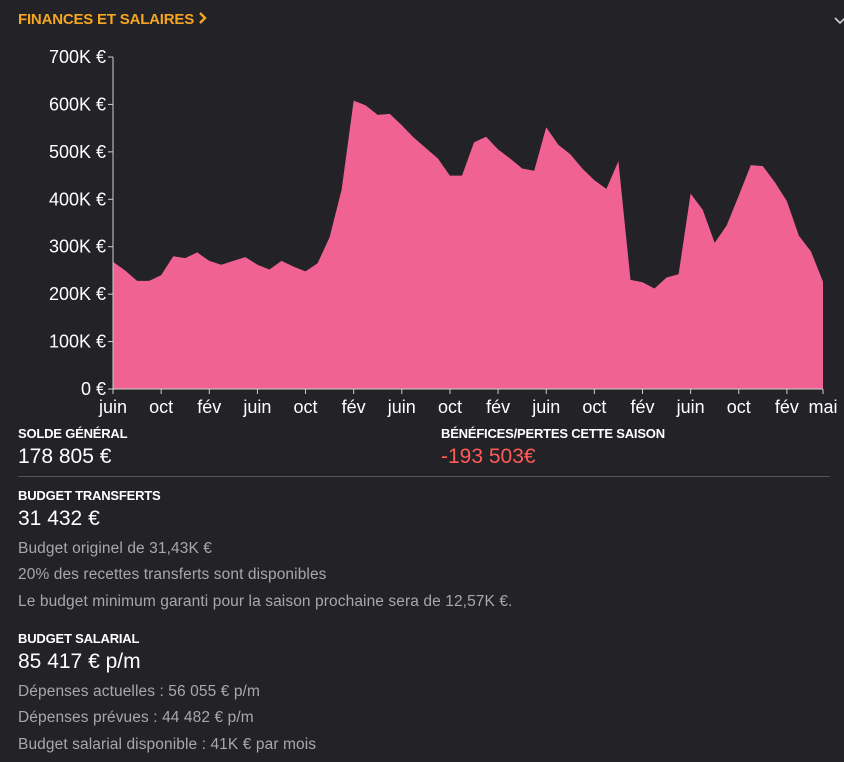 The image size is (844, 762). Describe the element at coordinates (136, 717) in the screenshot. I see `salarial-detail: Dépenses prévues : 44 482 € p/m` at that location.